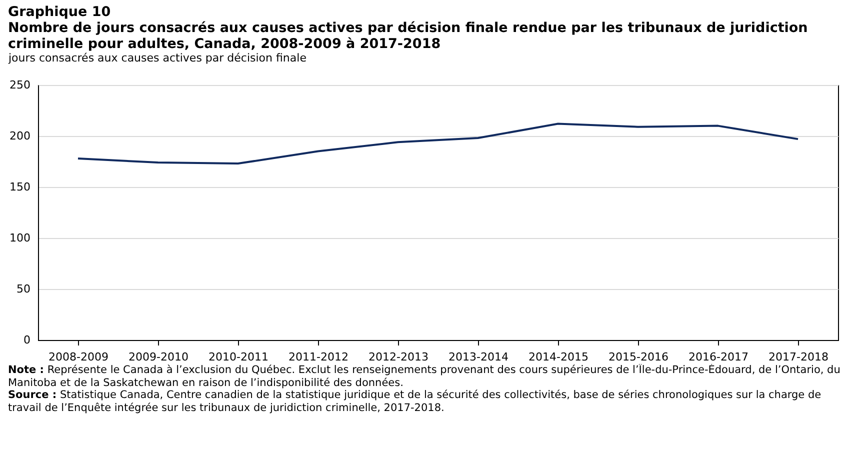 The height and width of the screenshot is (455, 852). Describe the element at coordinates (408, 36) in the screenshot. I see `chart-subtitle: Nombre de jours consacrés aux causes actives par décision finale rendue par les tribunaux de juridiction criminelle pour adultes, Canada, 2008-2009 à 2017-2018` at that location.